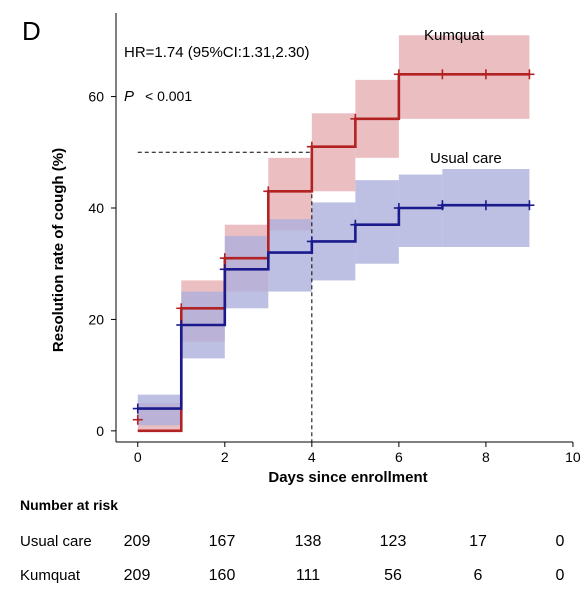 The height and width of the screenshot is (607, 588). Describe the element at coordinates (294, 578) in the screenshot. I see `risk-row-kumquat: Kumquat 209 160 111 56 6 0` at that location.